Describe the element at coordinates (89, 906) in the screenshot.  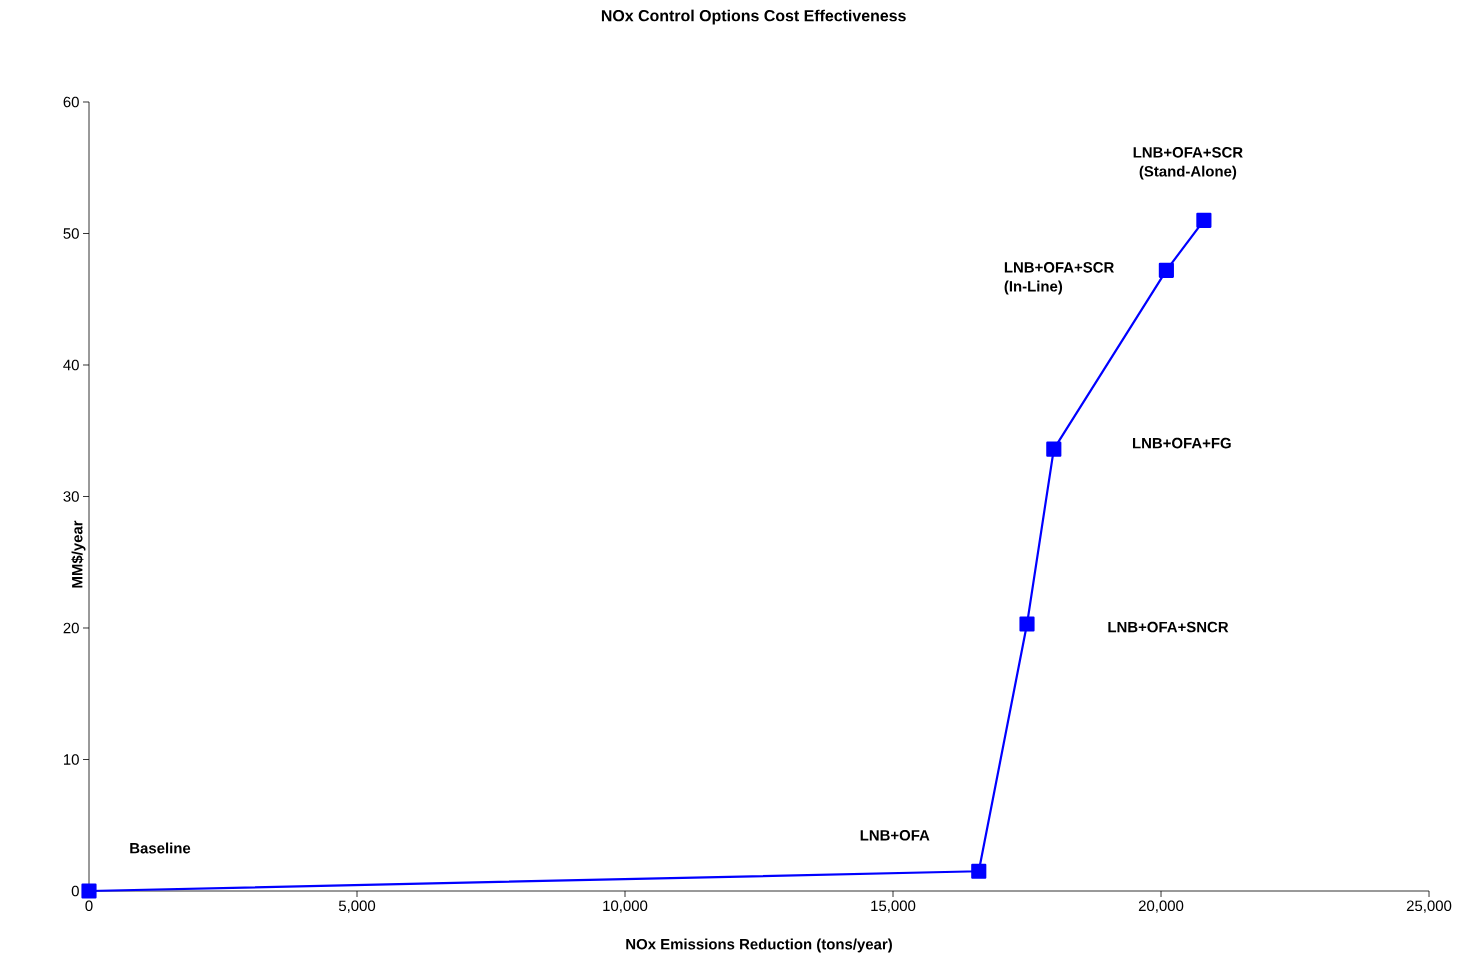
I see `x-tick-label: 0` at that location.